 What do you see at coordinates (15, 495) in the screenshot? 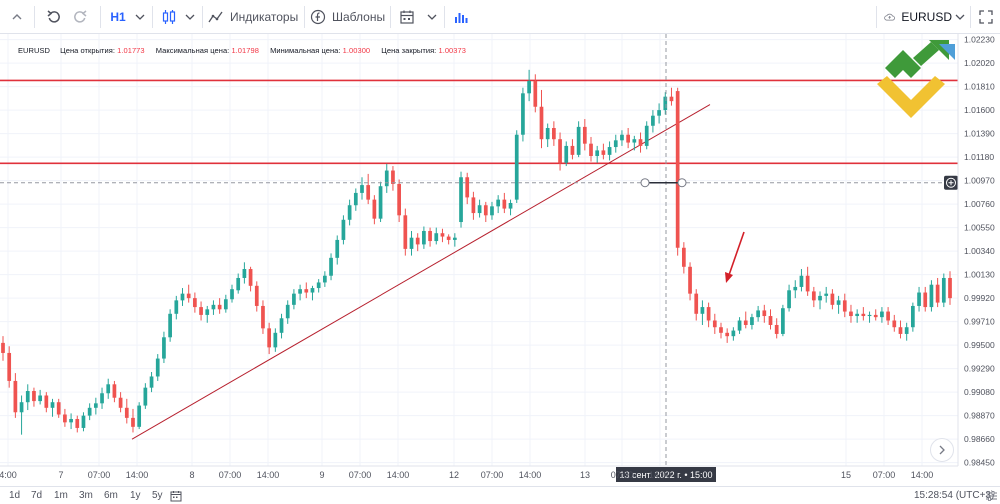
I see `range-1d: 1d` at bounding box center [15, 495].